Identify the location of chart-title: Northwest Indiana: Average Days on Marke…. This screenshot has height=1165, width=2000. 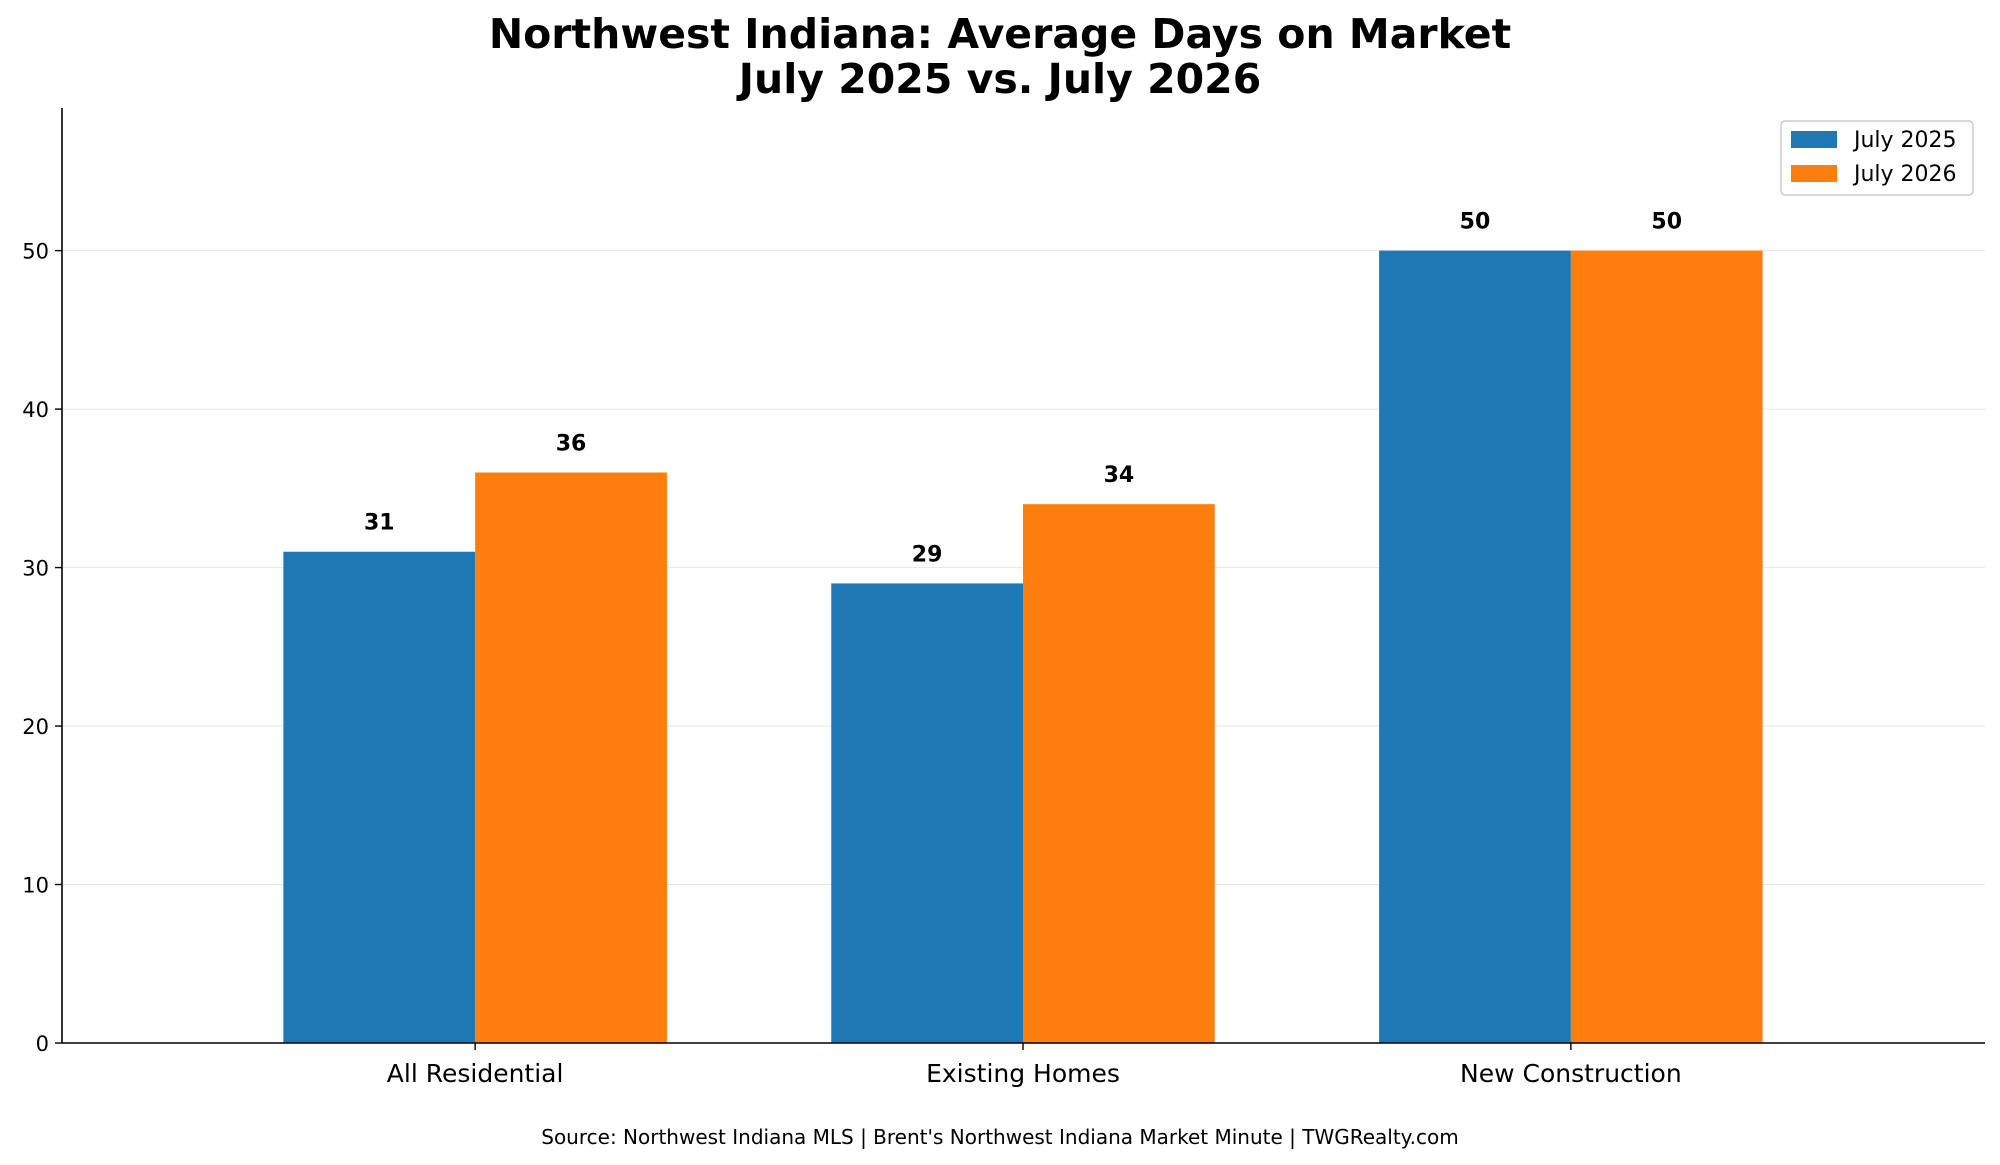
(1000, 34).